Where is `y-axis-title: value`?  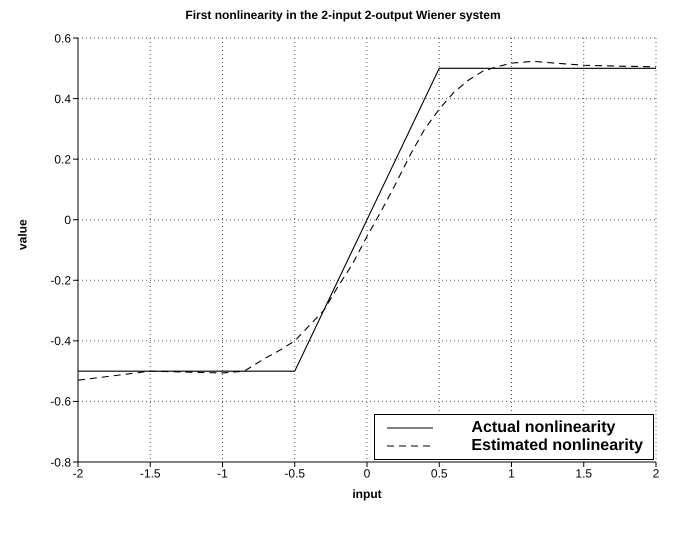 y-axis-title: value is located at coordinates (22, 234).